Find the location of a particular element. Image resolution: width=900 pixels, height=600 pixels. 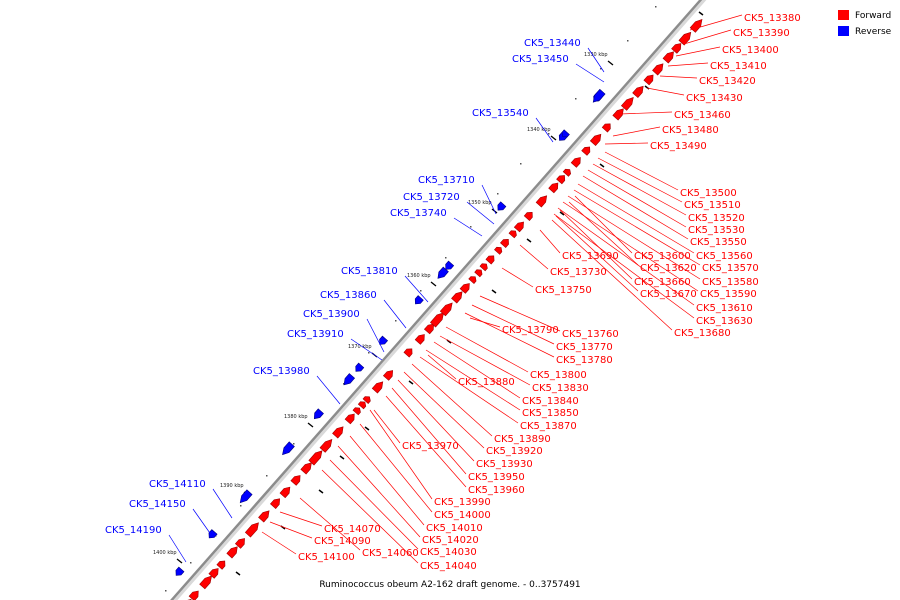

gene-label-ck5-13880: CK5_13880 is located at coordinates (486, 382).